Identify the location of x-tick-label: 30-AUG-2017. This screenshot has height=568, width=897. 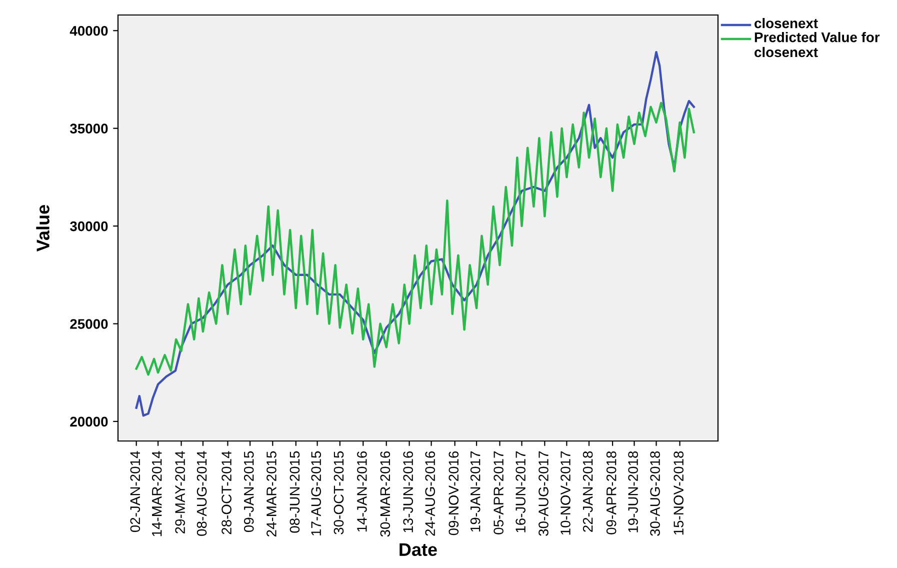
(543, 493).